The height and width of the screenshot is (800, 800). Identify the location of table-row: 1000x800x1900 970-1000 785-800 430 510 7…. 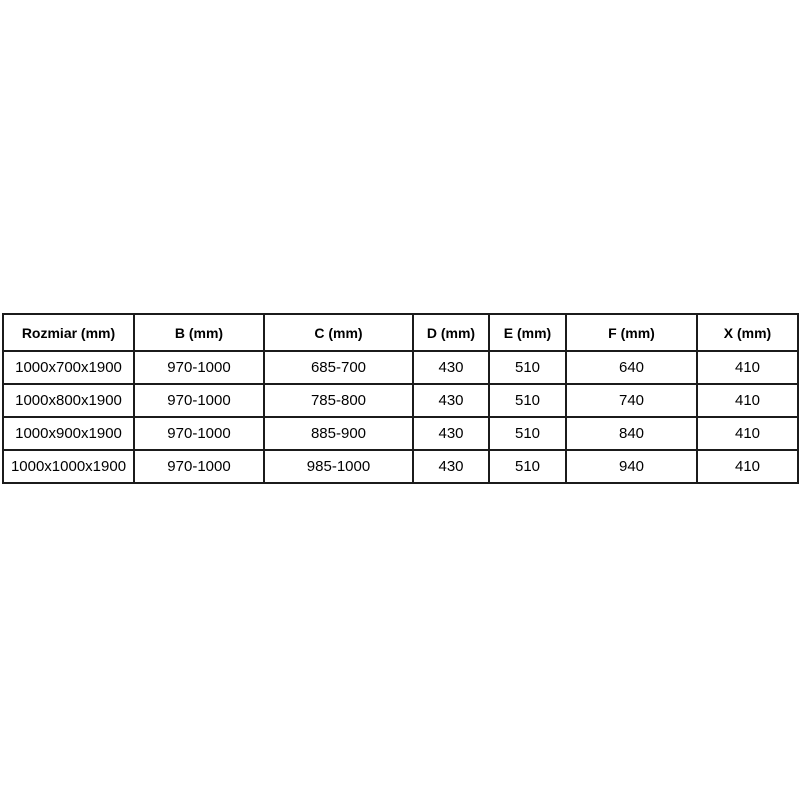
(400, 400).